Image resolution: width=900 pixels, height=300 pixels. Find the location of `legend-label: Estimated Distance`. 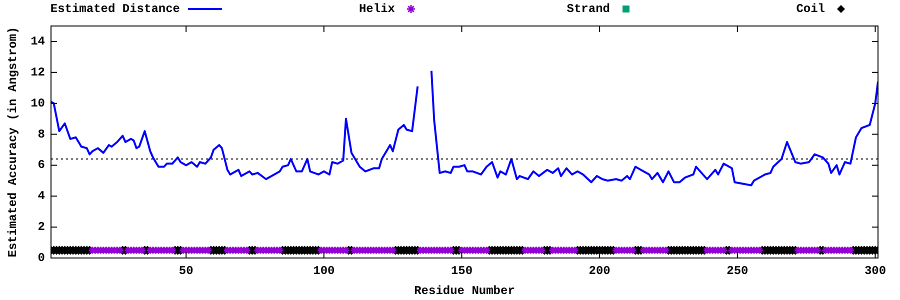

legend-label: Estimated Distance is located at coordinates (114, 9).